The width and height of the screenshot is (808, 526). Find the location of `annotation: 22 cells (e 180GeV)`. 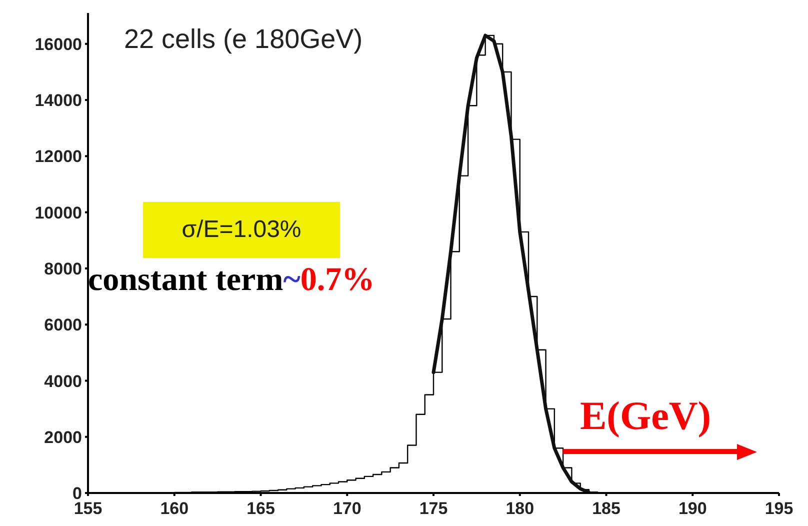

annotation: 22 cells (e 180GeV) is located at coordinates (243, 39).